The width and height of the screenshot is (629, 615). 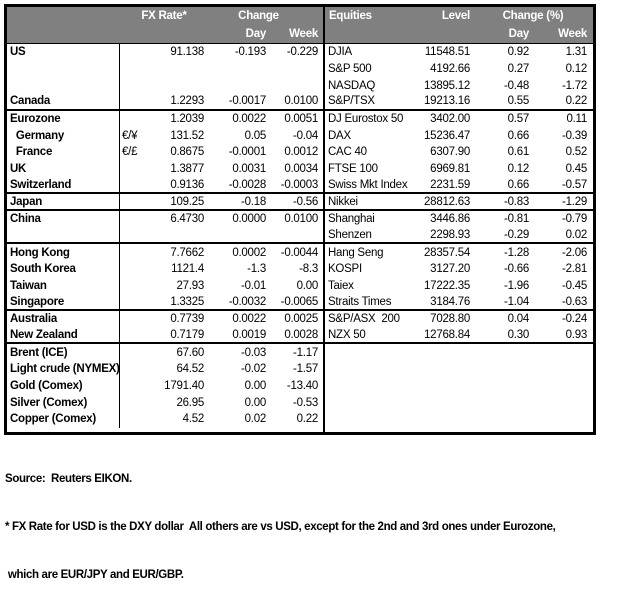 What do you see at coordinates (459, 119) in the screenshot?
I see `equity-row: DJ Eurostox 50 3402.00 0.57 0.11` at bounding box center [459, 119].